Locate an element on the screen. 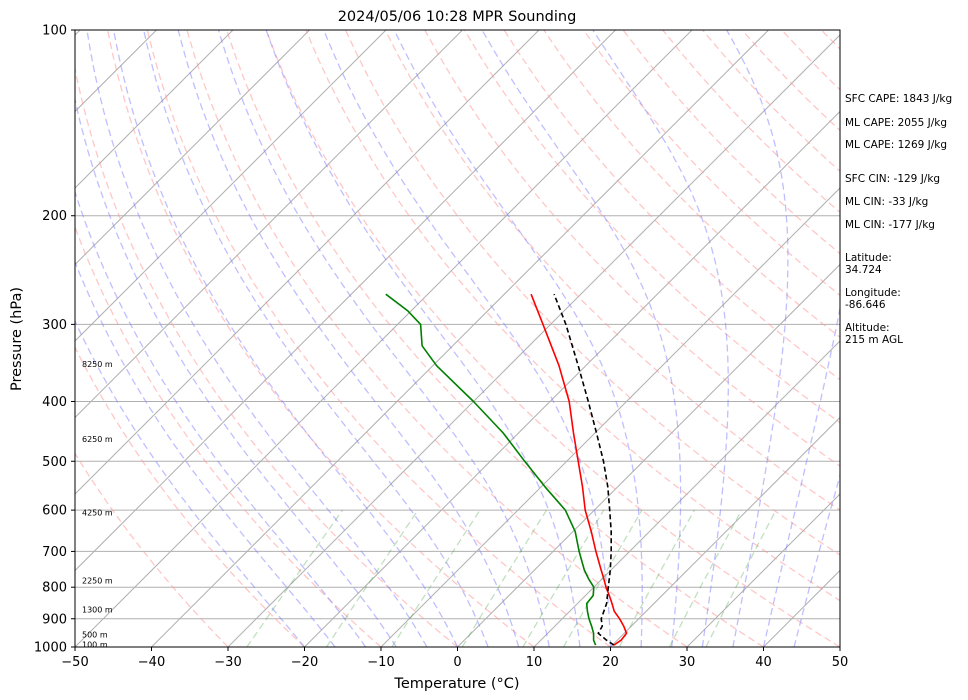  height-label: 100 m is located at coordinates (95, 644).